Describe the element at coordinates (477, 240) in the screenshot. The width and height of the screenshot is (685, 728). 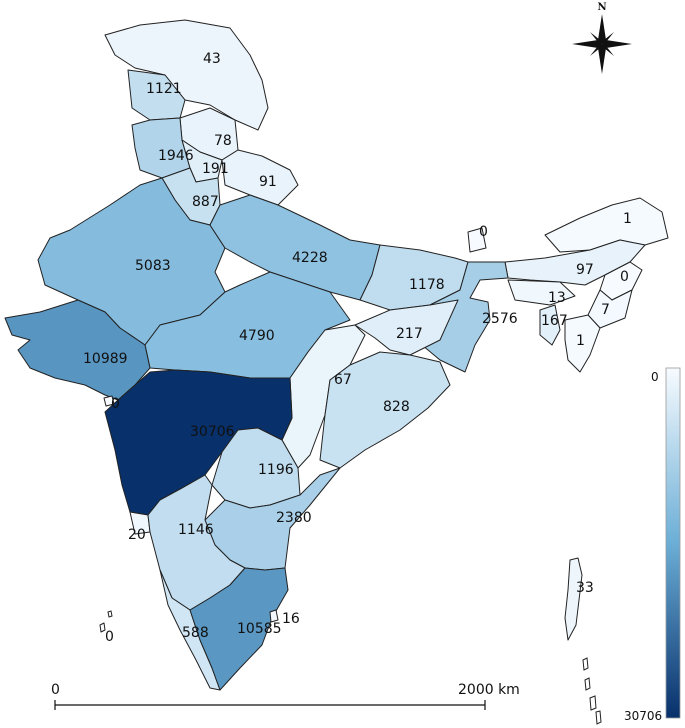
I see `region-sikkim` at that location.